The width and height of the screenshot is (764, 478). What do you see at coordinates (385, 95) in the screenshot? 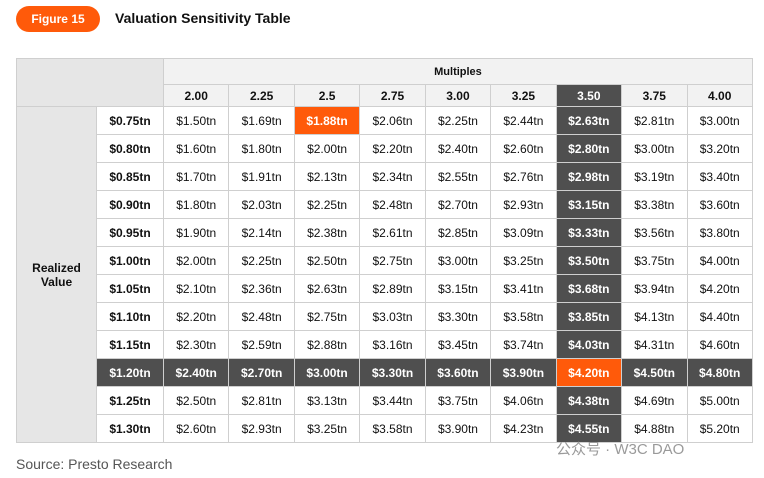
I see `header-row: 2.00 2.25 2.5 2.75 3.00 3.25 3.50 3.75 4.00` at bounding box center [385, 95].